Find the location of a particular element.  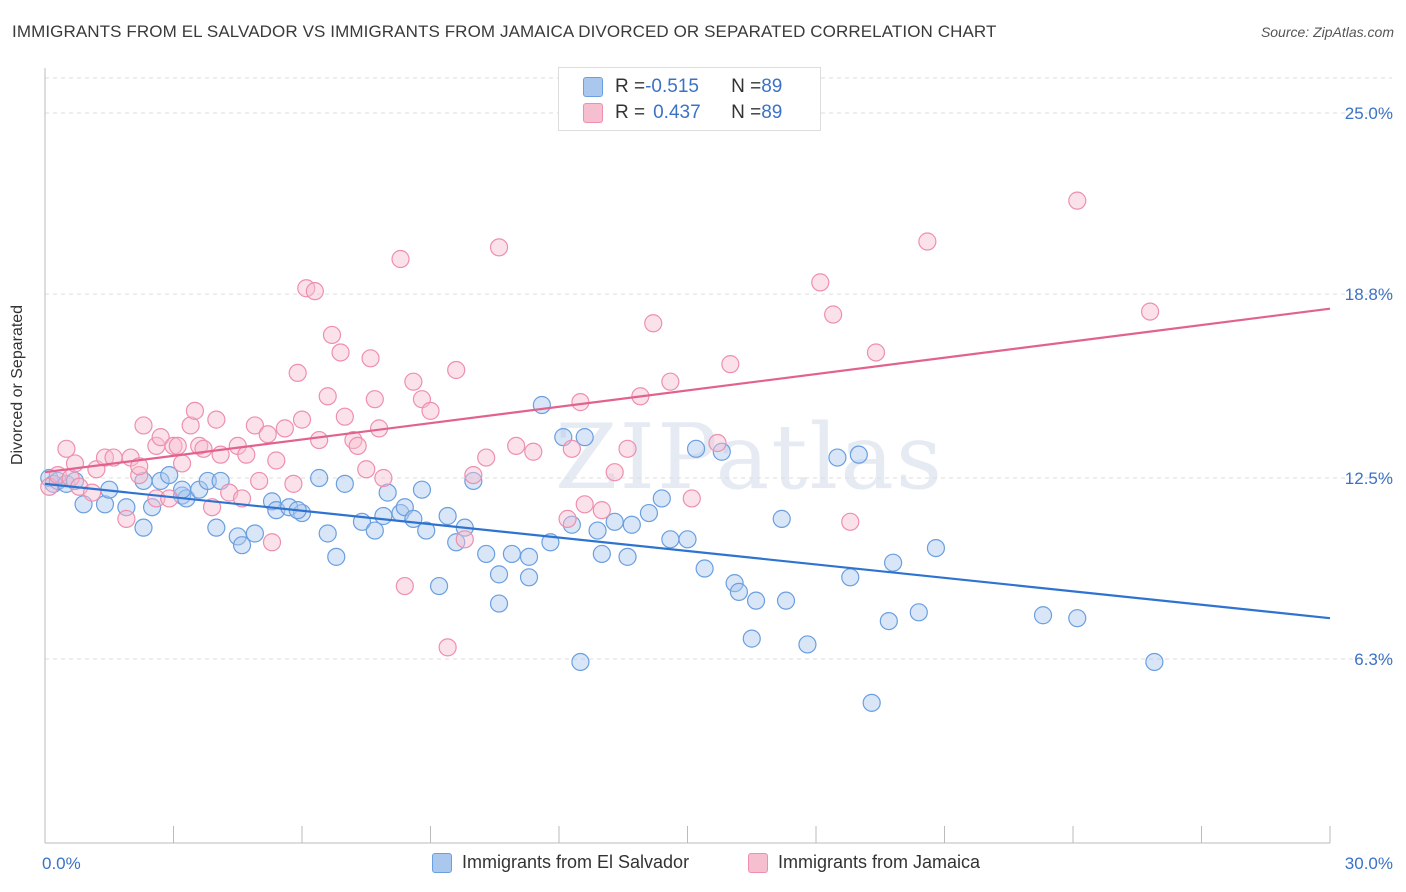

watermark: ZIPatlas is located at coordinates (750, 457).